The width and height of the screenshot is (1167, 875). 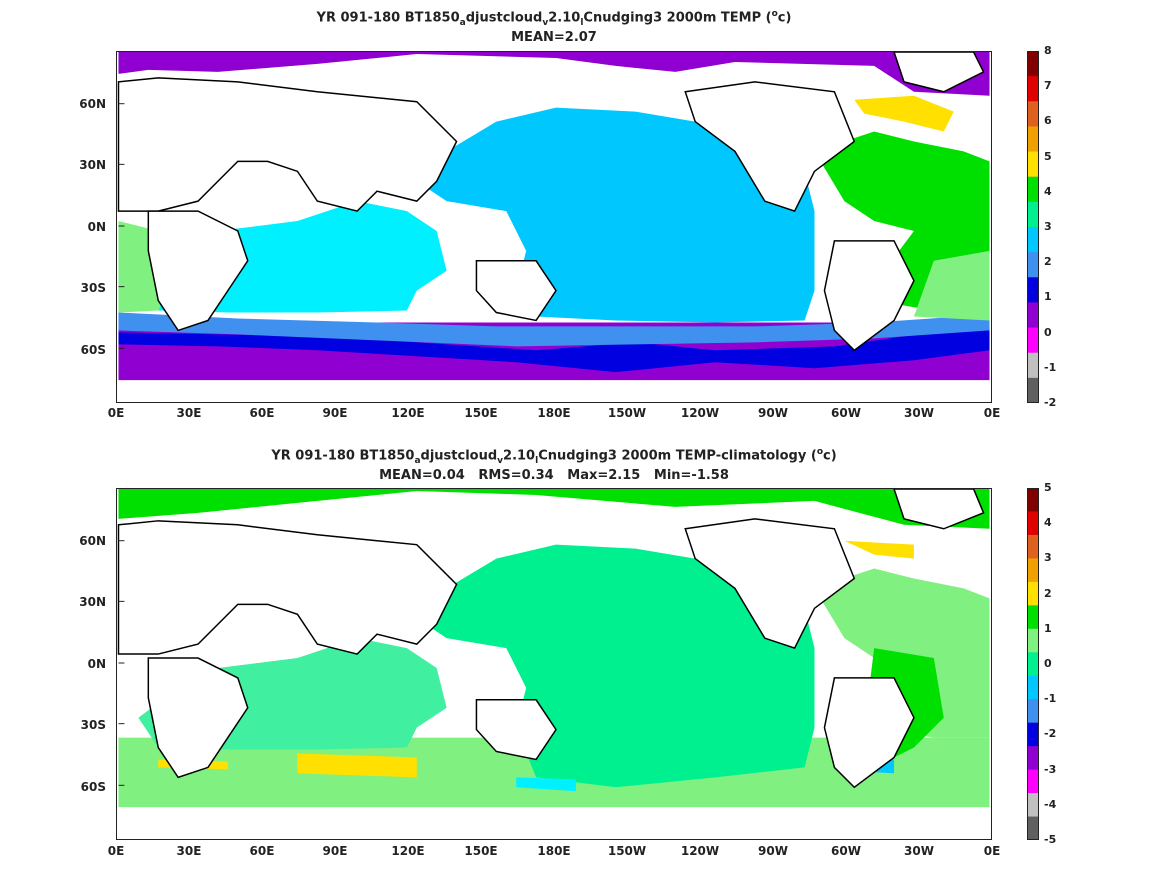 What do you see at coordinates (1050, 769) in the screenshot?
I see `colorbar-tick-label: -3` at bounding box center [1050, 769].